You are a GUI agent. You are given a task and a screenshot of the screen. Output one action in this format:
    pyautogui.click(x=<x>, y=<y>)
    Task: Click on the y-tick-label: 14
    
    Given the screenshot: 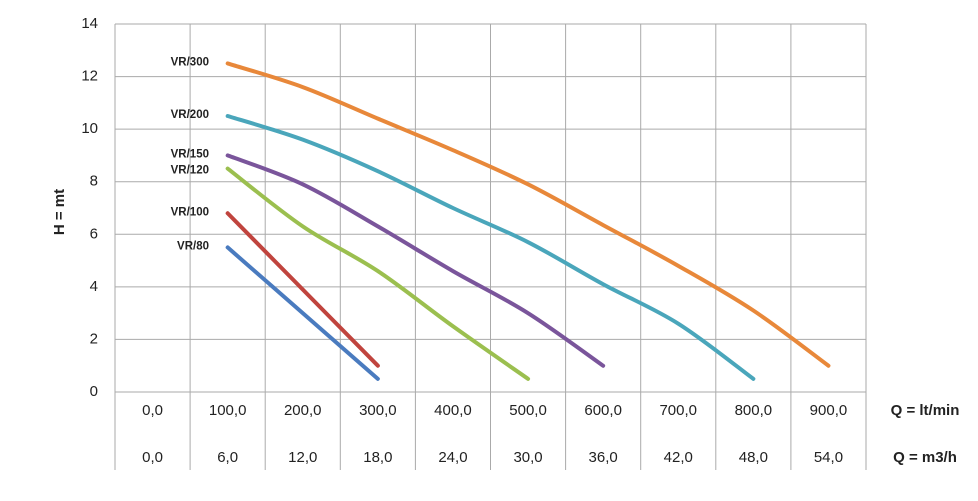 What is the action you would take?
    pyautogui.click(x=89, y=23)
    